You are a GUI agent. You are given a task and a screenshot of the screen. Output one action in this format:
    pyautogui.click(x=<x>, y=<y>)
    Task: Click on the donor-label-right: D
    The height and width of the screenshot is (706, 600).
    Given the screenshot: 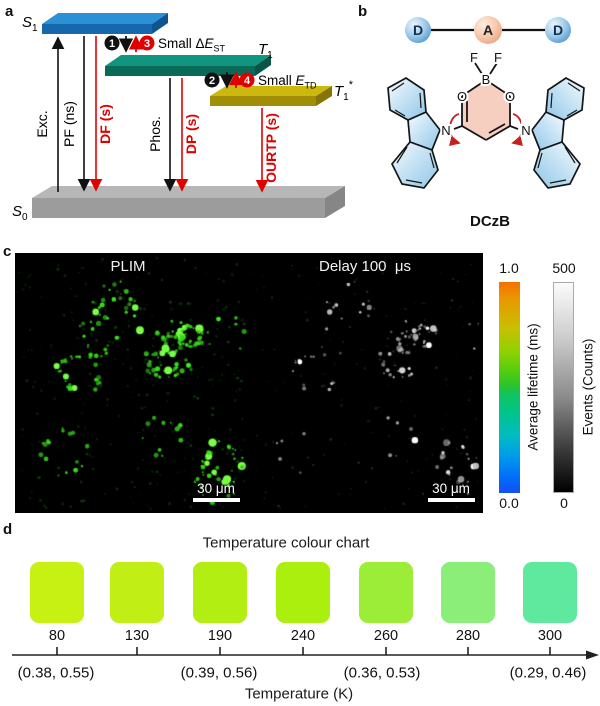 What is the action you would take?
    pyautogui.click(x=558, y=30)
    